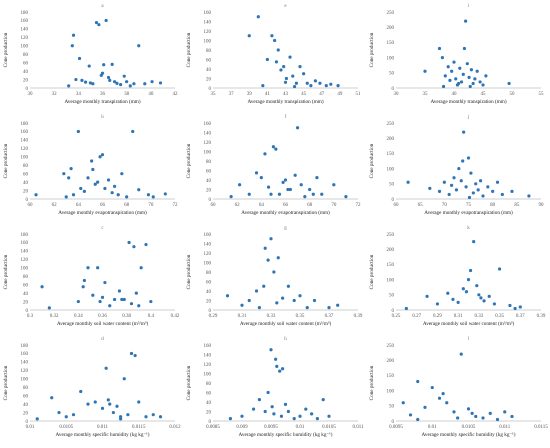  What do you see at coordinates (175, 427) in the screenshot?
I see `x-tick-label: 0.012` at bounding box center [175, 427].